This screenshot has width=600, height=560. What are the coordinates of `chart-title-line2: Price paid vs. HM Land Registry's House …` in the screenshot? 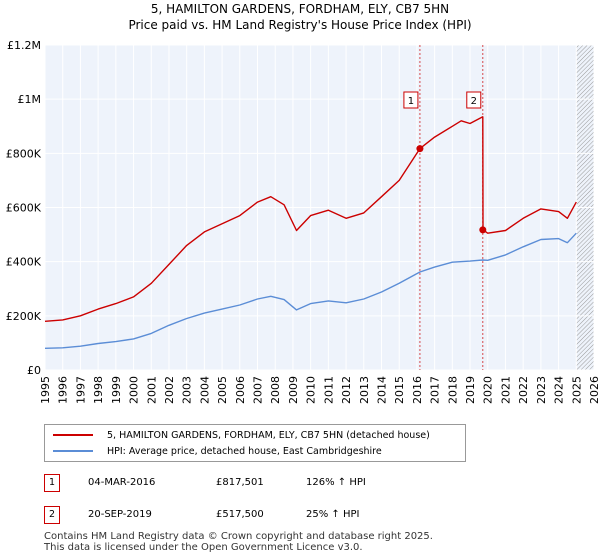 It's located at (300, 25).